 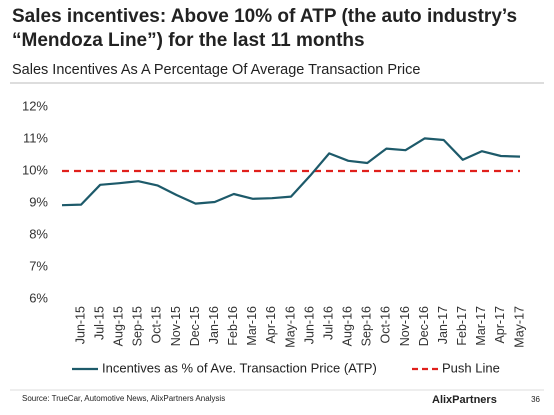 What do you see at coordinates (405, 326) in the screenshot?
I see `x-tick-label: Nov-16` at bounding box center [405, 326].